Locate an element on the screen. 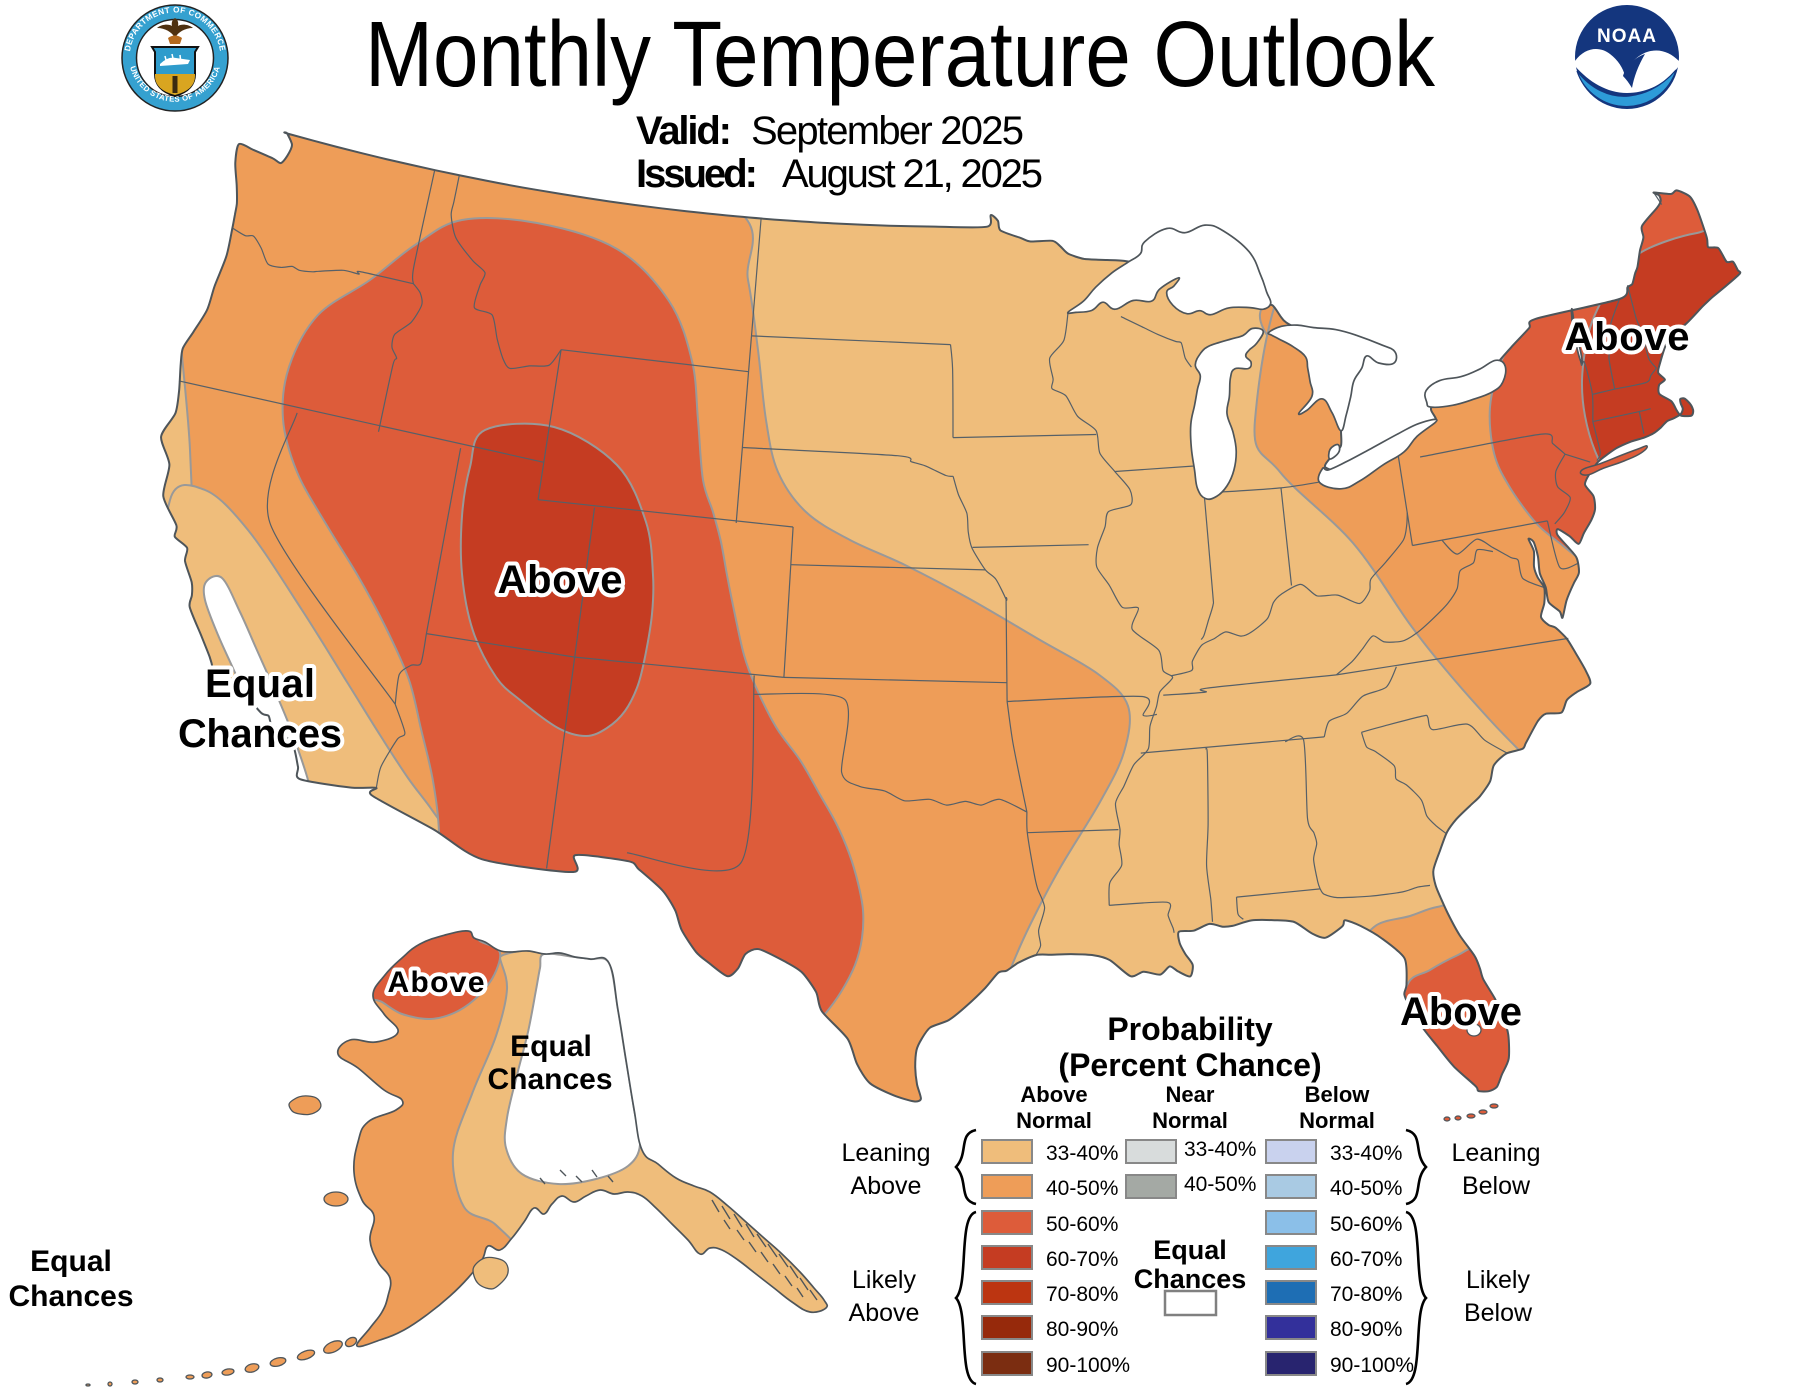  svg-text: Issued: is located at coordinates (697, 174).